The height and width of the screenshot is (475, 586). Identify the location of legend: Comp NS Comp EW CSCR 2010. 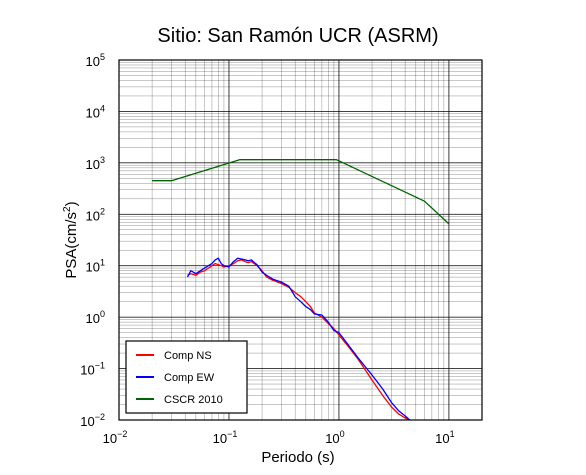
(186, 377).